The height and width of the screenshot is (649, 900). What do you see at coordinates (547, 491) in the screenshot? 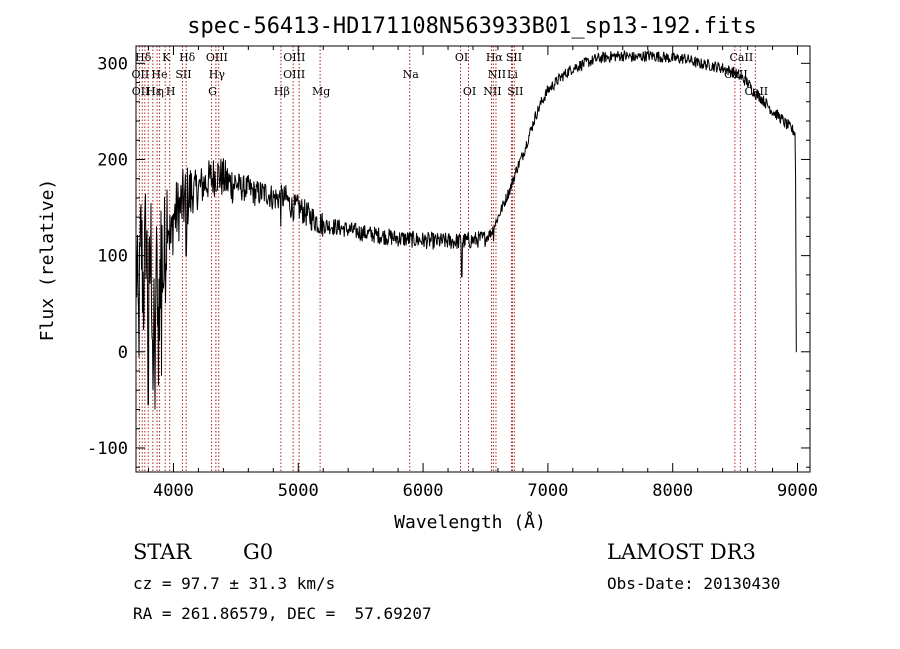
I see `x-tick-label-7000: 7000` at bounding box center [547, 491].